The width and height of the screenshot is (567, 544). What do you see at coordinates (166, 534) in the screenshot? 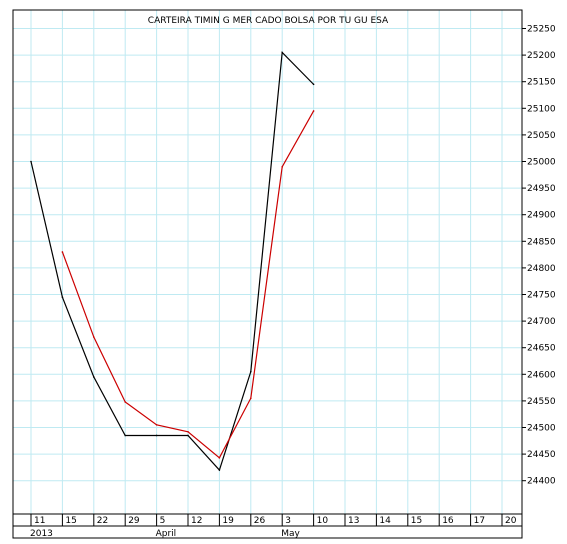
I see `x-period-label: April` at bounding box center [166, 534].